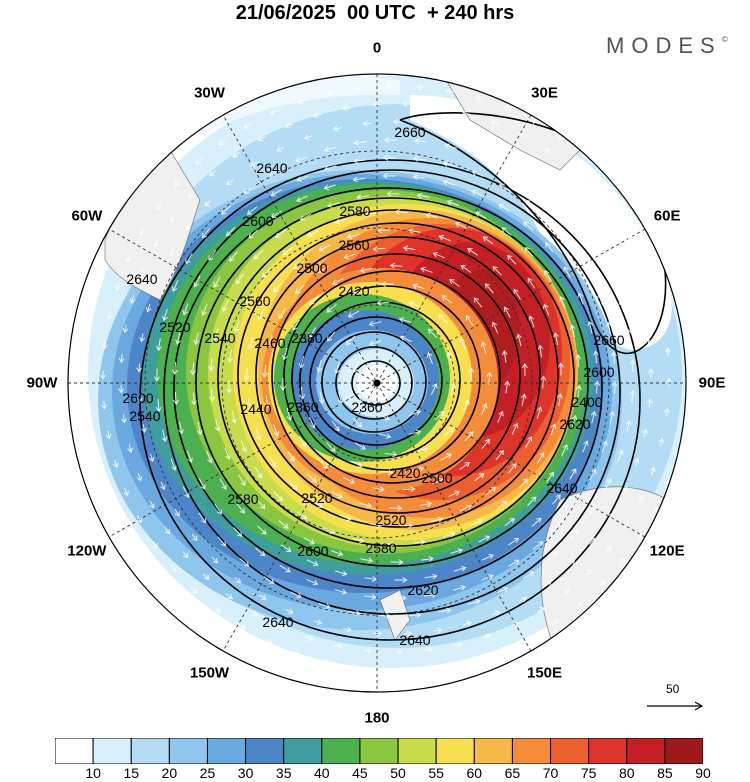 This screenshot has width=750, height=782. I want to click on colorbar-tick-label: 65, so click(512, 773).